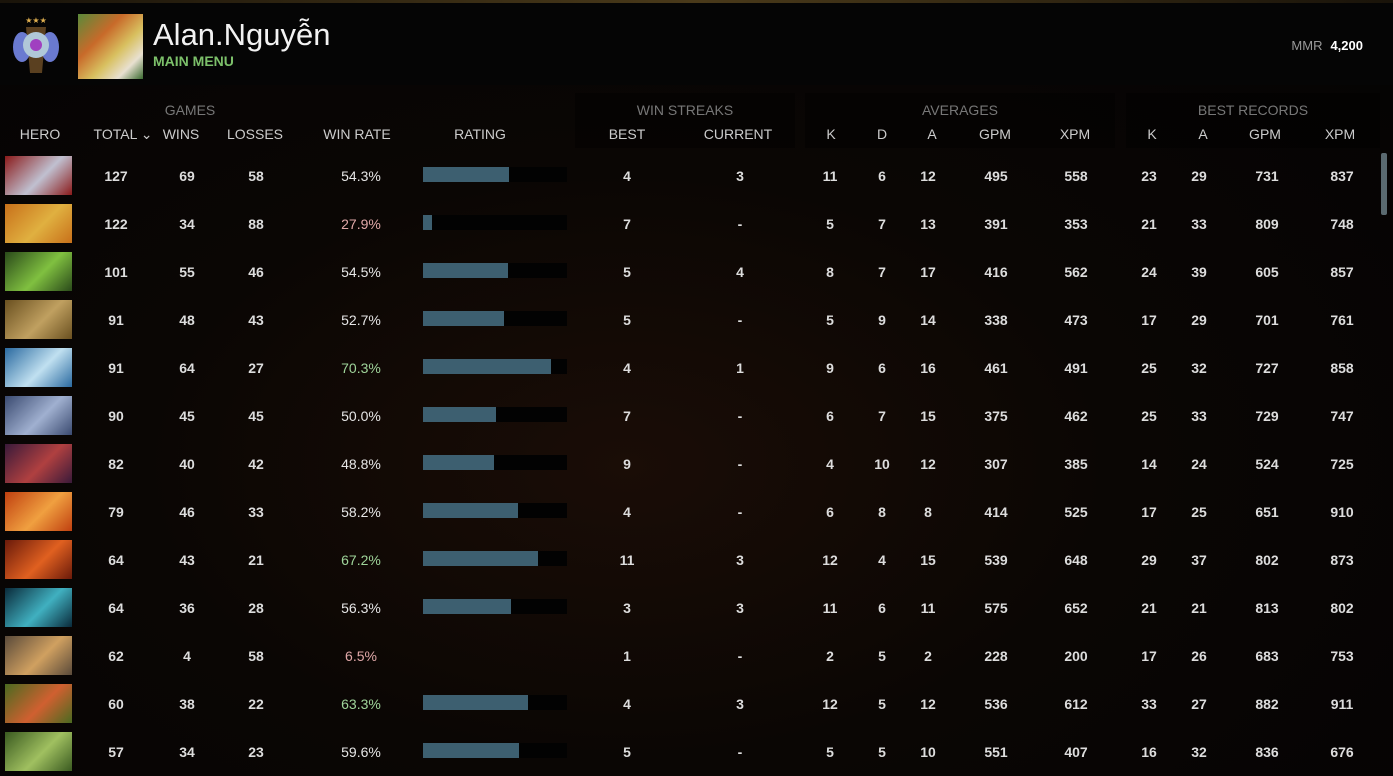 This screenshot has height=776, width=1393. I want to click on main-menu-link: MAIN MENU, so click(193, 61).